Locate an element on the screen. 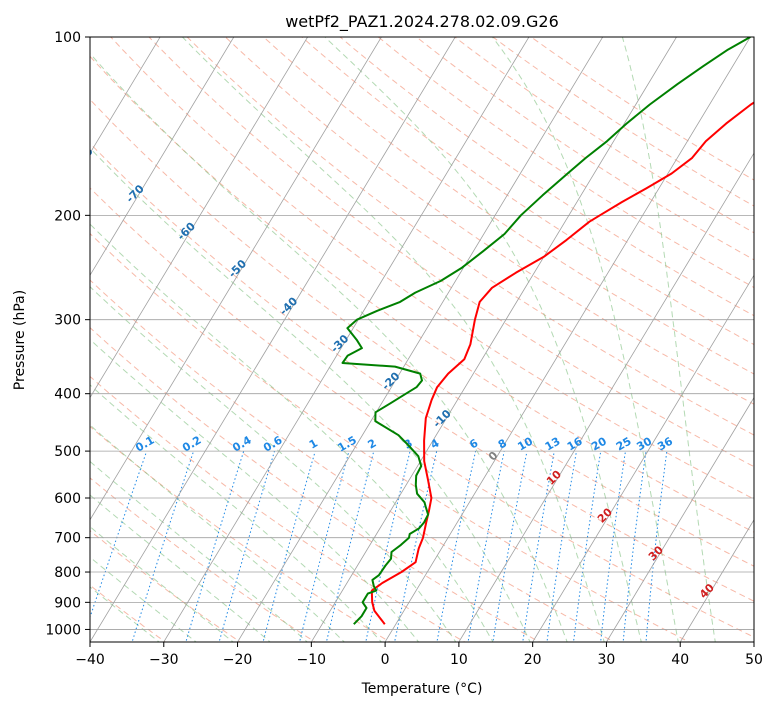 The image size is (775, 708). y-tick-label: 500 is located at coordinates (67, 452).